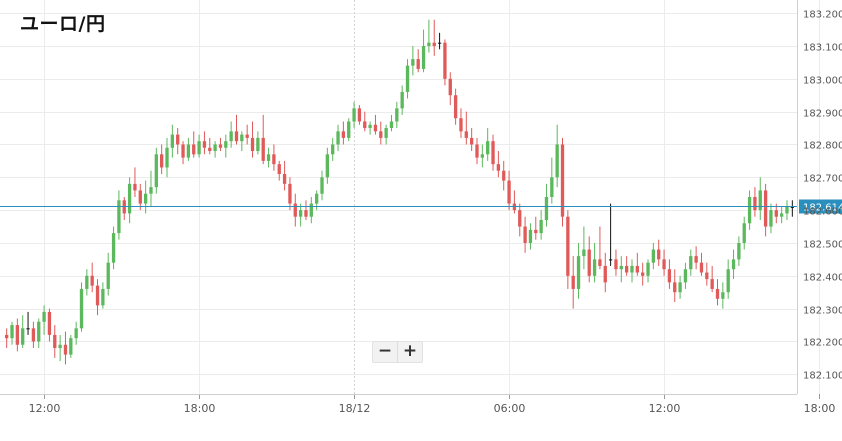 Image resolution: width=842 pixels, height=441 pixels. Describe the element at coordinates (822, 179) in the screenshot. I see `y-tick-label: 182.700` at that location.